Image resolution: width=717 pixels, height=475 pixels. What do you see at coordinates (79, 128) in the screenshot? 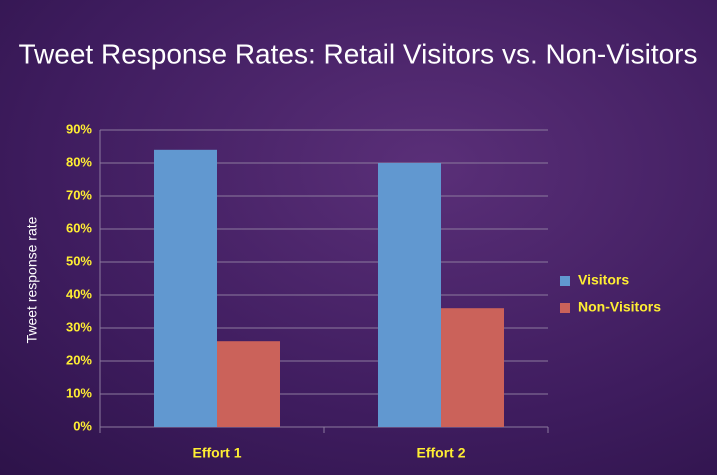
I see `y-tick-label: 90%` at bounding box center [79, 128].